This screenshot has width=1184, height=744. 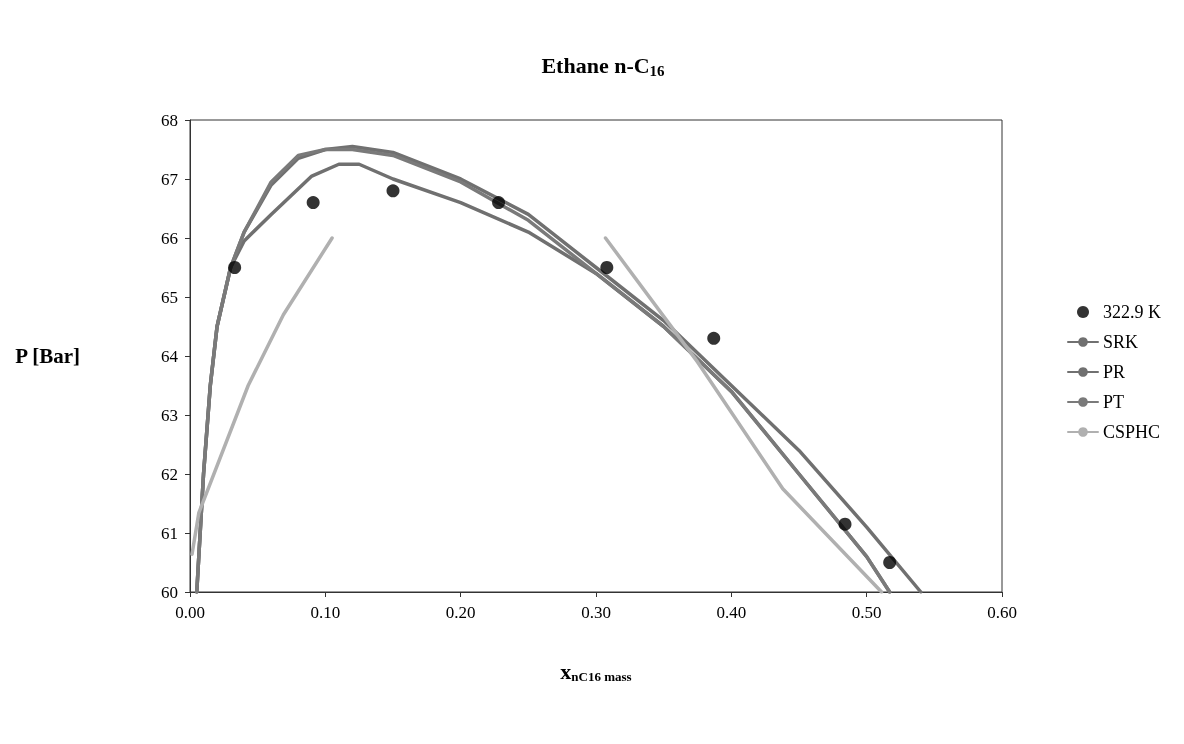 I want to click on x-tick-label: 0.20, so click(x=460, y=612).